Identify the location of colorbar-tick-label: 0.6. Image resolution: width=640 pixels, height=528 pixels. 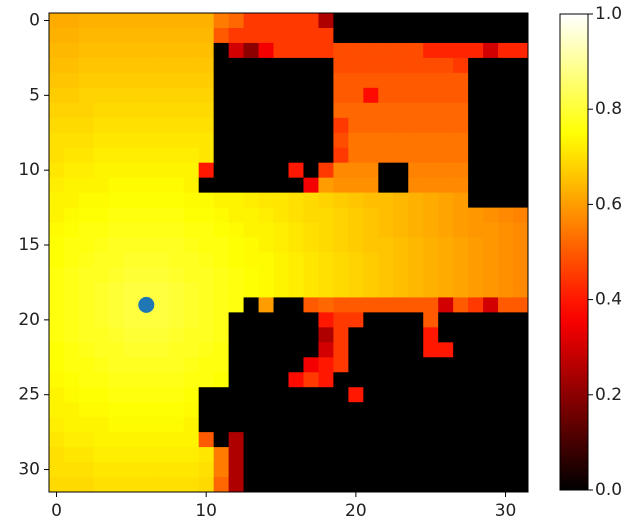
(608, 204).